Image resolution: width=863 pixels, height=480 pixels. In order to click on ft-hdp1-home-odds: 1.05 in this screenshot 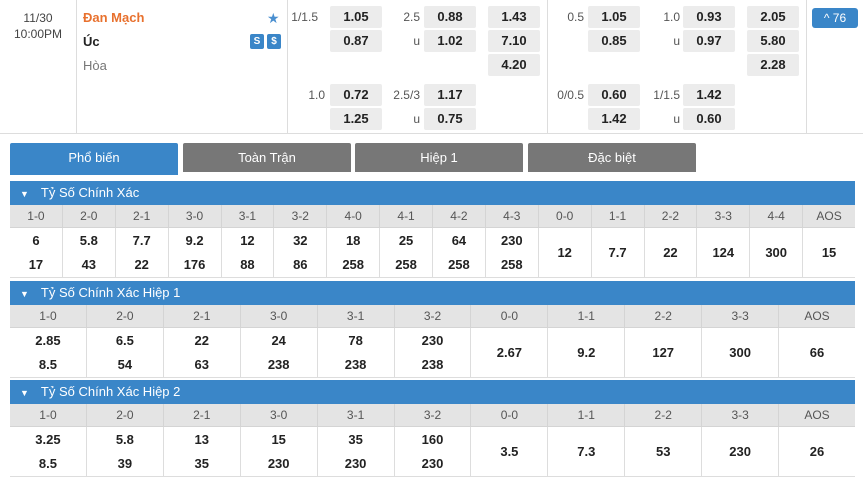, I will do `click(356, 17)`.